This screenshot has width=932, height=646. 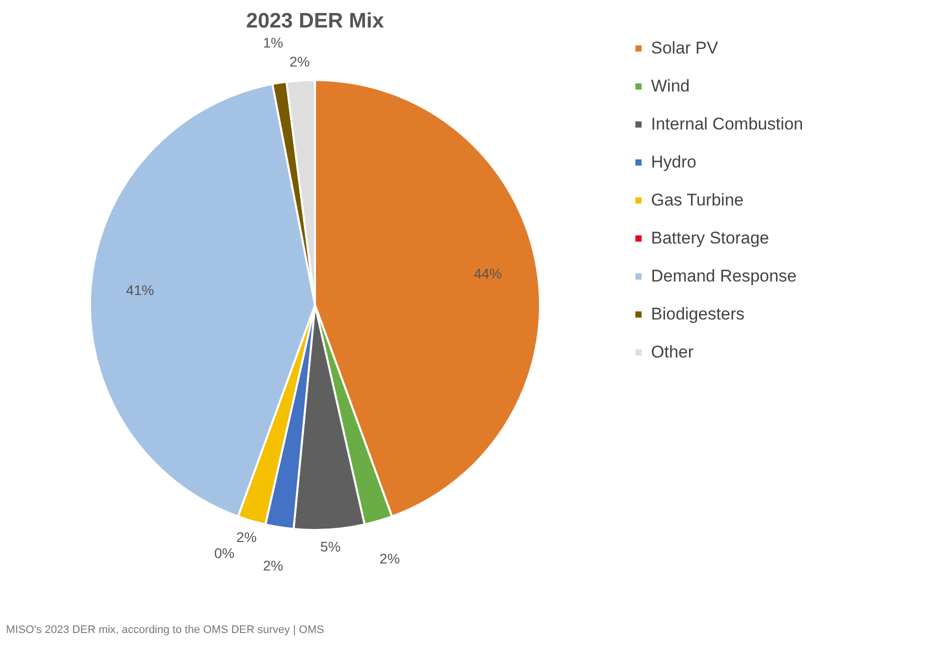 What do you see at coordinates (724, 276) in the screenshot?
I see `legend-label: Demand Response` at bounding box center [724, 276].